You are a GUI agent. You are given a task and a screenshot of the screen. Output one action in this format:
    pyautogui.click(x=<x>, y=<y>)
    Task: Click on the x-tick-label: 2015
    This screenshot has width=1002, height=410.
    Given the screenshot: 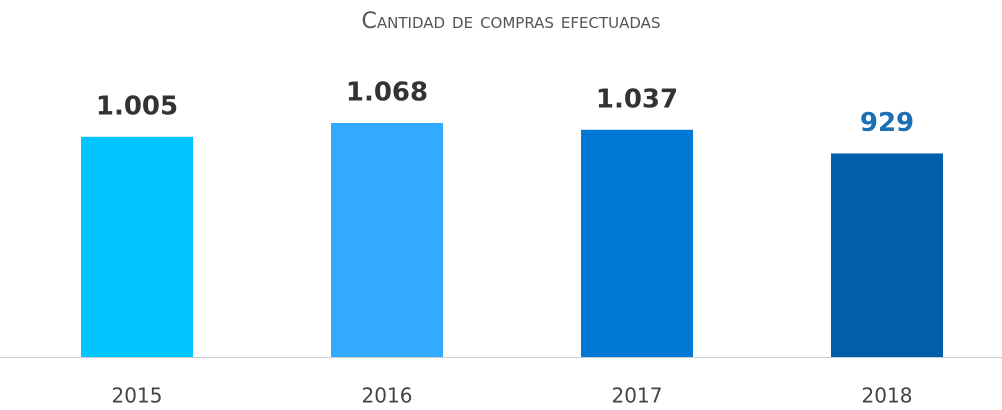 What is the action you would take?
    pyautogui.click(x=137, y=396)
    